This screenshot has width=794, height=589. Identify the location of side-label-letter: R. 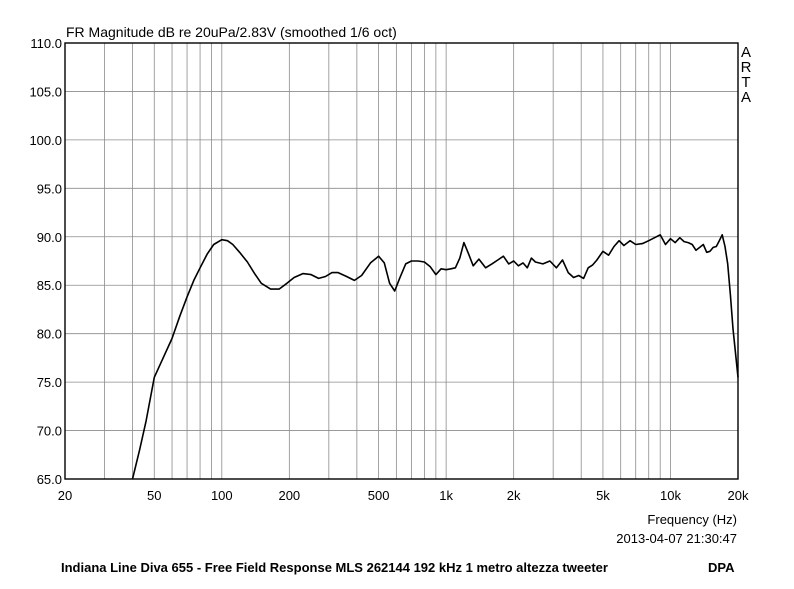
(746, 67).